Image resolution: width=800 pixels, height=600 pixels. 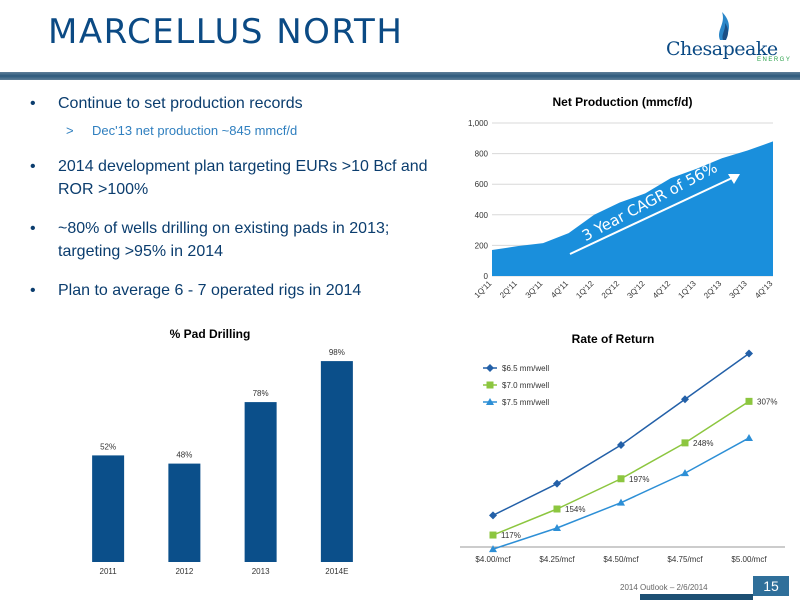 I want to click on bar-value-label: 52%, so click(x=108, y=446).